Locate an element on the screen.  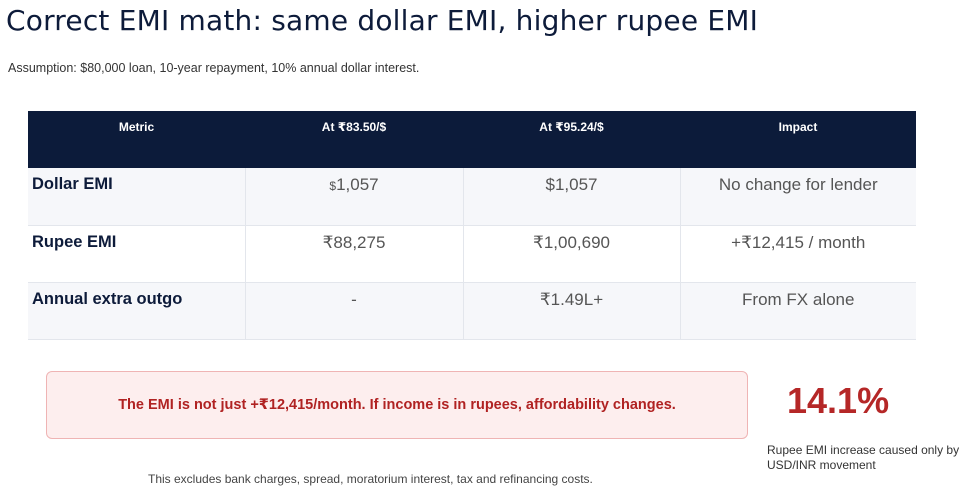
value-cell: - is located at coordinates (354, 311).